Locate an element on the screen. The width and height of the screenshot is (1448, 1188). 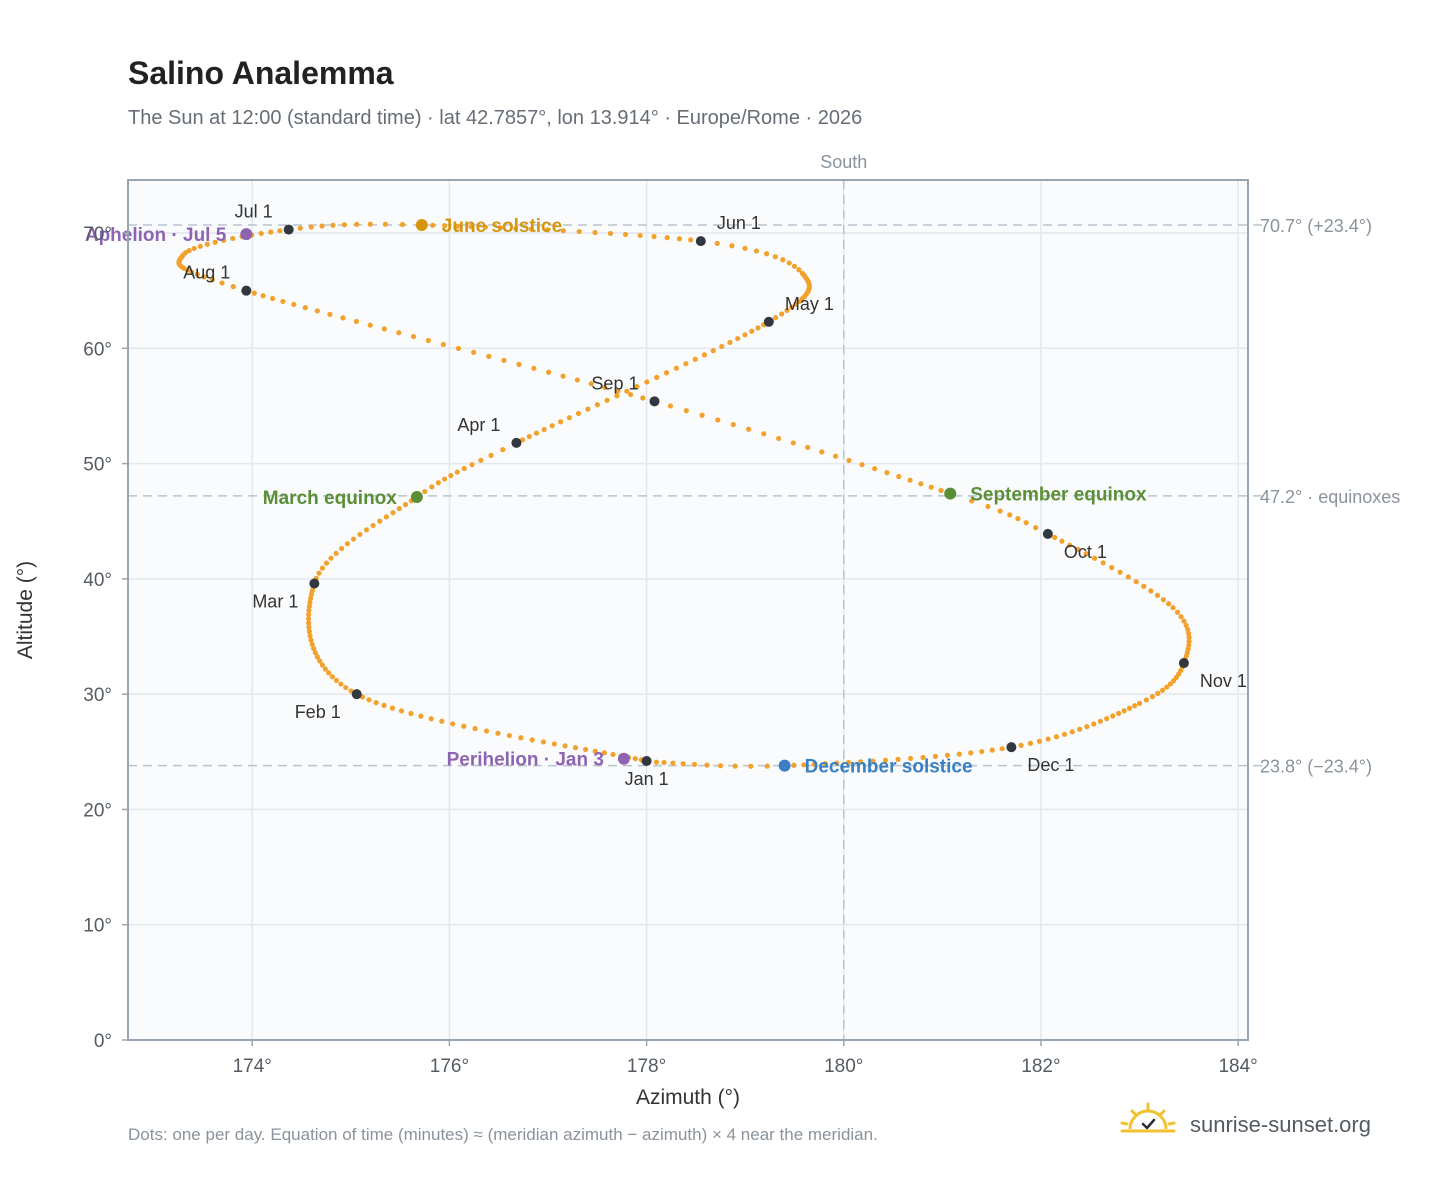
event-marker-label: September equinox is located at coordinates (1058, 495).